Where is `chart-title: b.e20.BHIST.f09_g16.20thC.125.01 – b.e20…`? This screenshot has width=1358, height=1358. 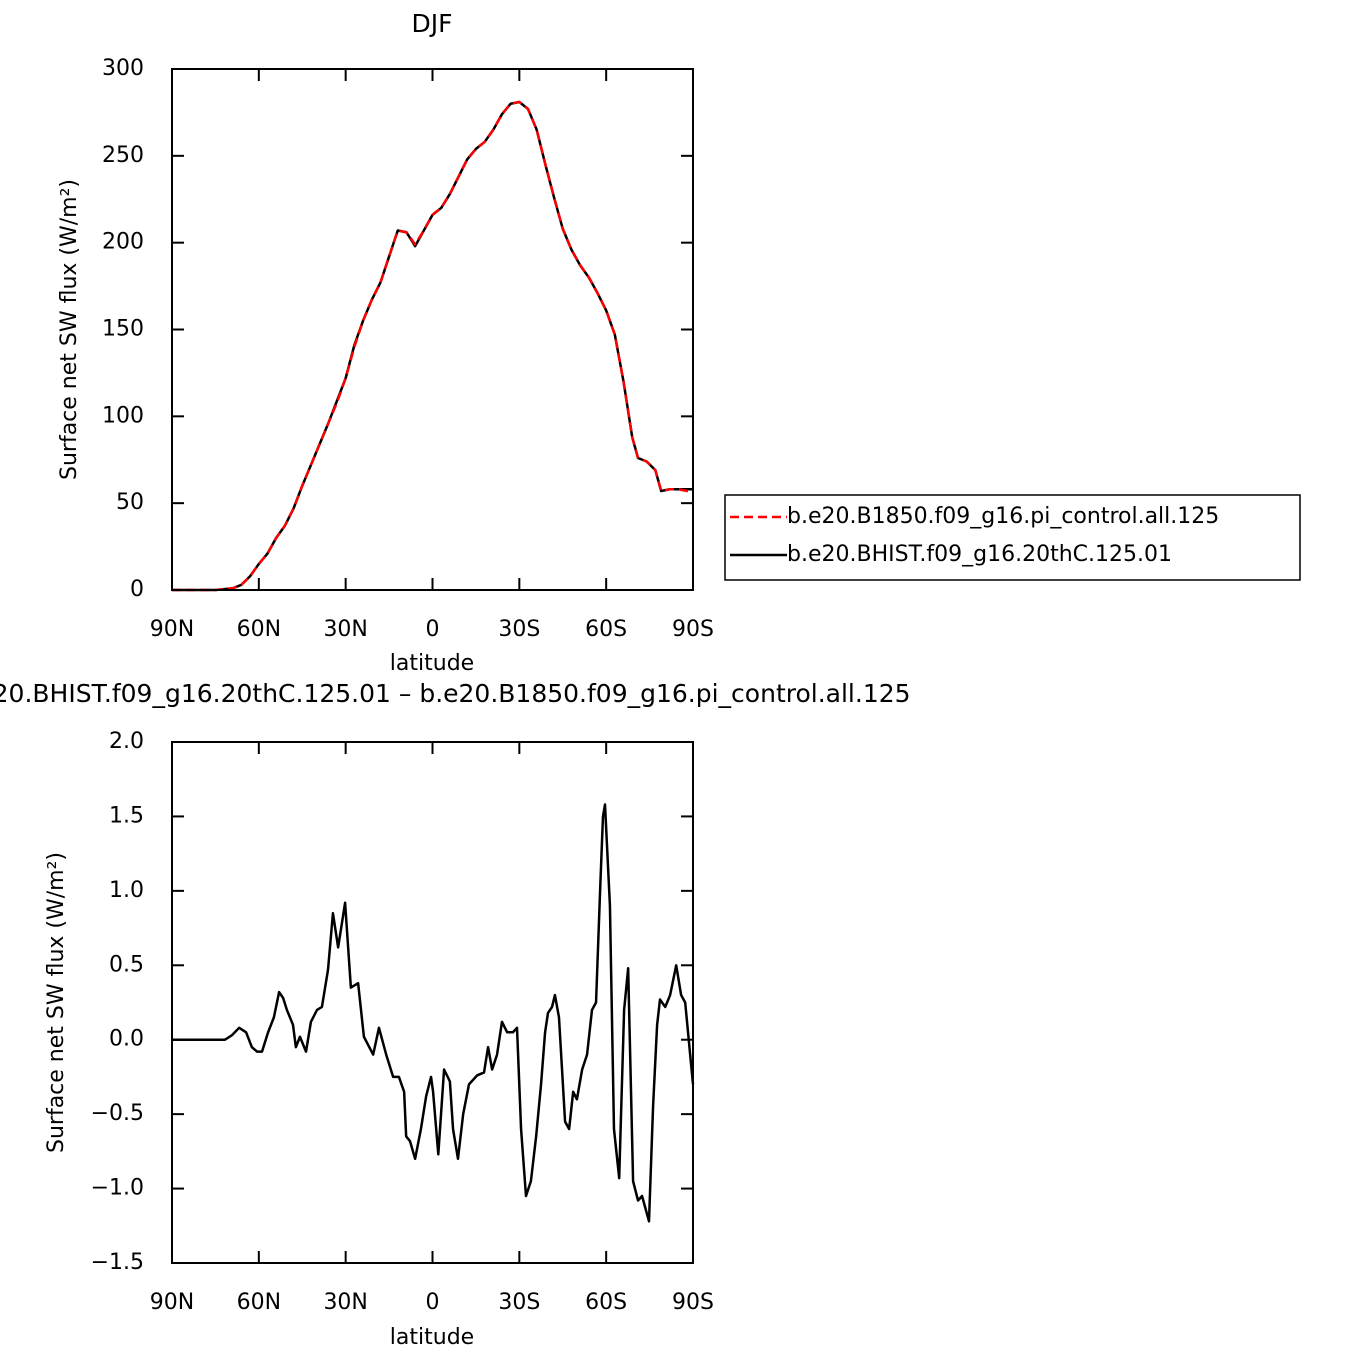 chart-title: b.e20.BHIST.f09_g16.20thC.125.01 – b.e20… is located at coordinates (455, 693).